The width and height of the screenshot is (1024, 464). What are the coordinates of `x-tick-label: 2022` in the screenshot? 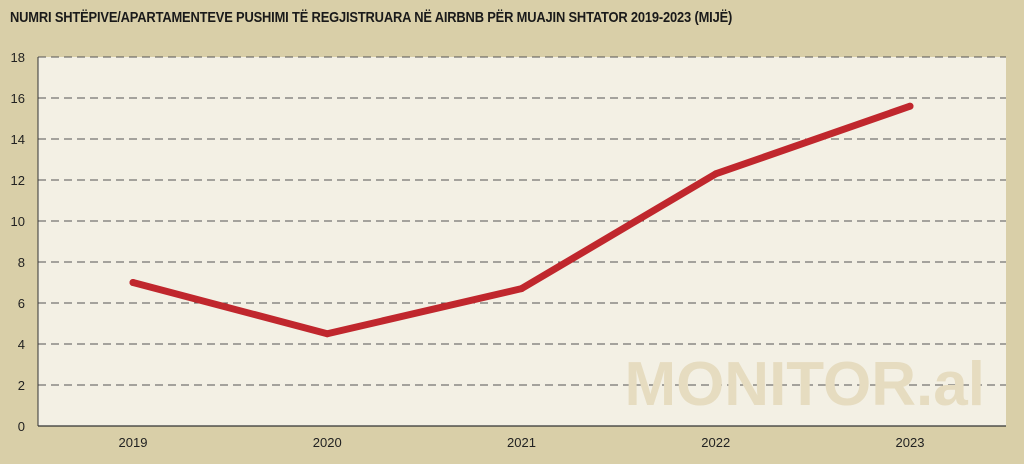 It's located at (715, 442).